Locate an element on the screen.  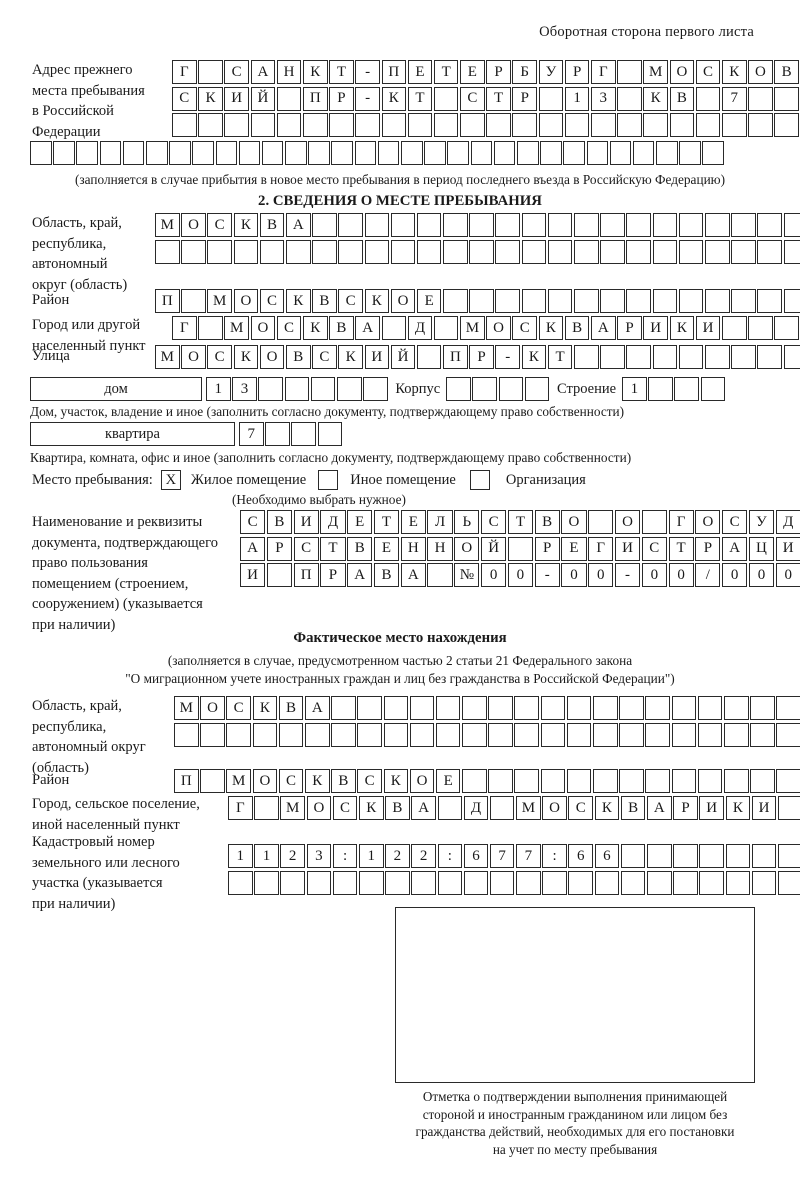
char-cell: У is located at coordinates (761, 522).